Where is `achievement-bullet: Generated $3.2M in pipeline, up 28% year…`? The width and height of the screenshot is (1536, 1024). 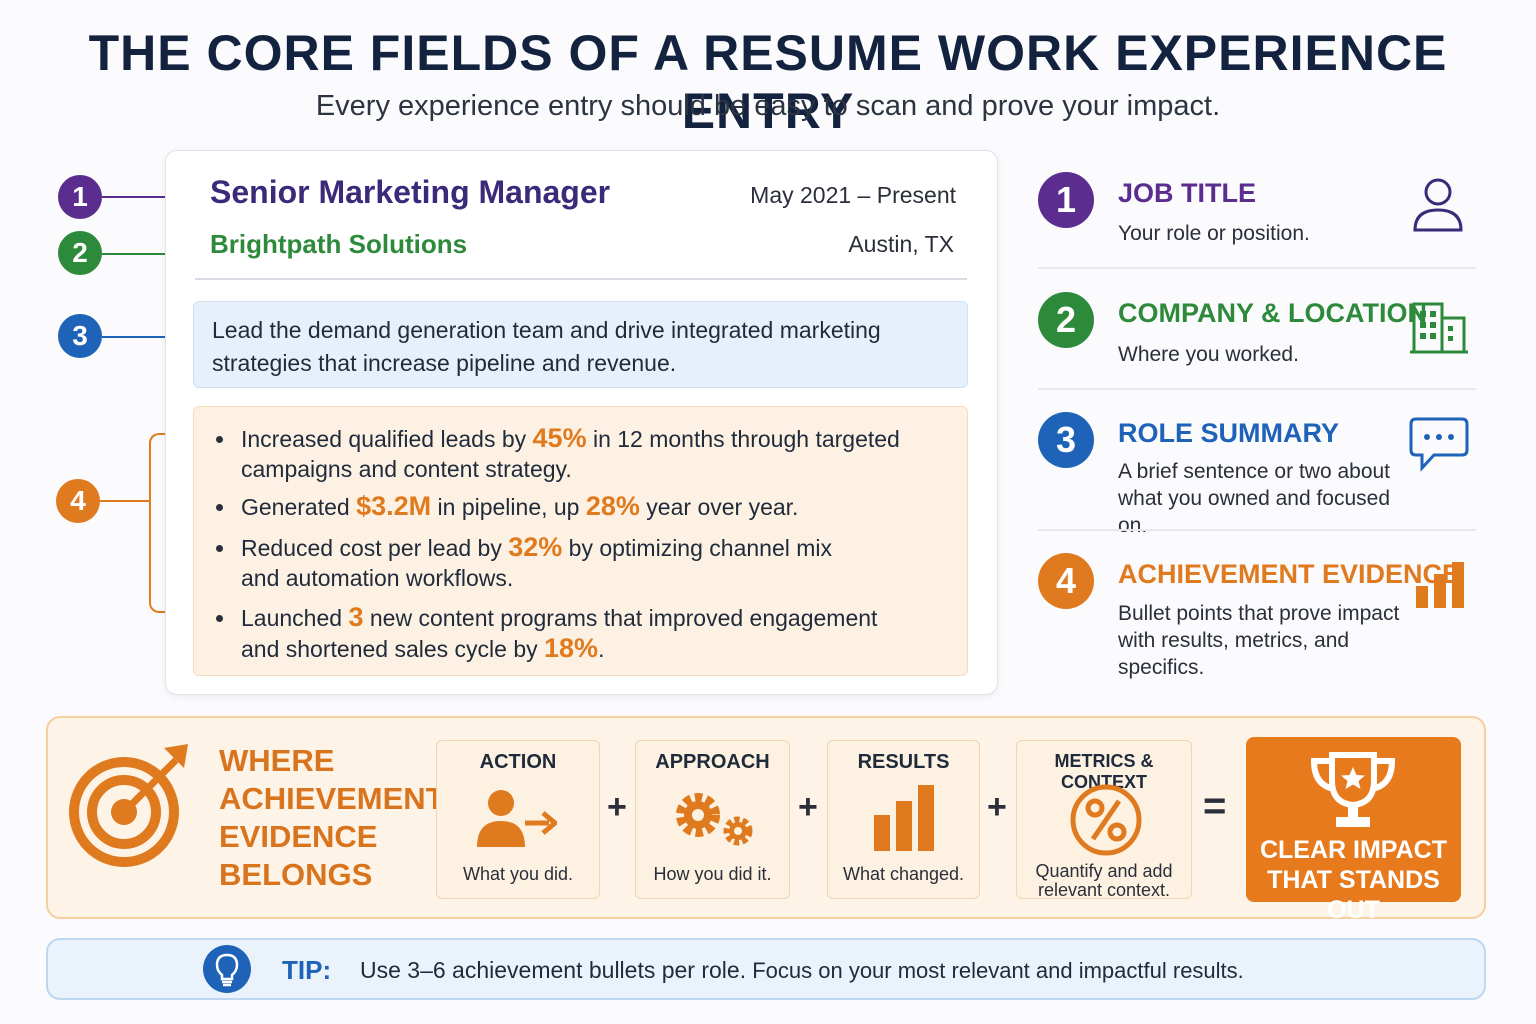 achievement-bullet: Generated $3.2M in pipeline, up 28% year… is located at coordinates (507, 506).